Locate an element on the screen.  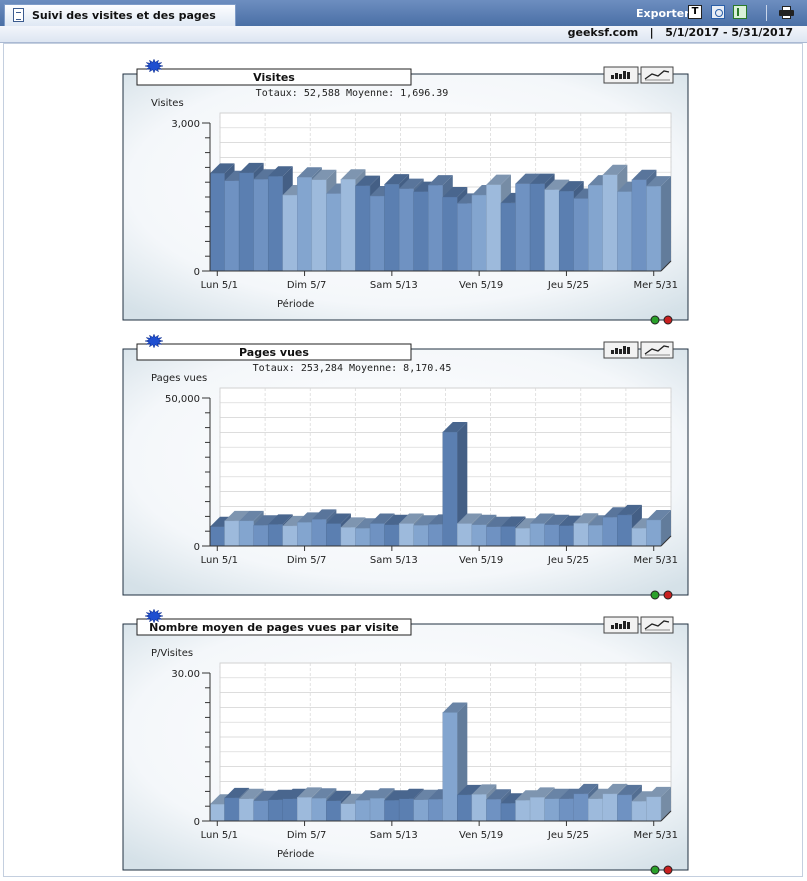
print-icon is located at coordinates (786, 12).